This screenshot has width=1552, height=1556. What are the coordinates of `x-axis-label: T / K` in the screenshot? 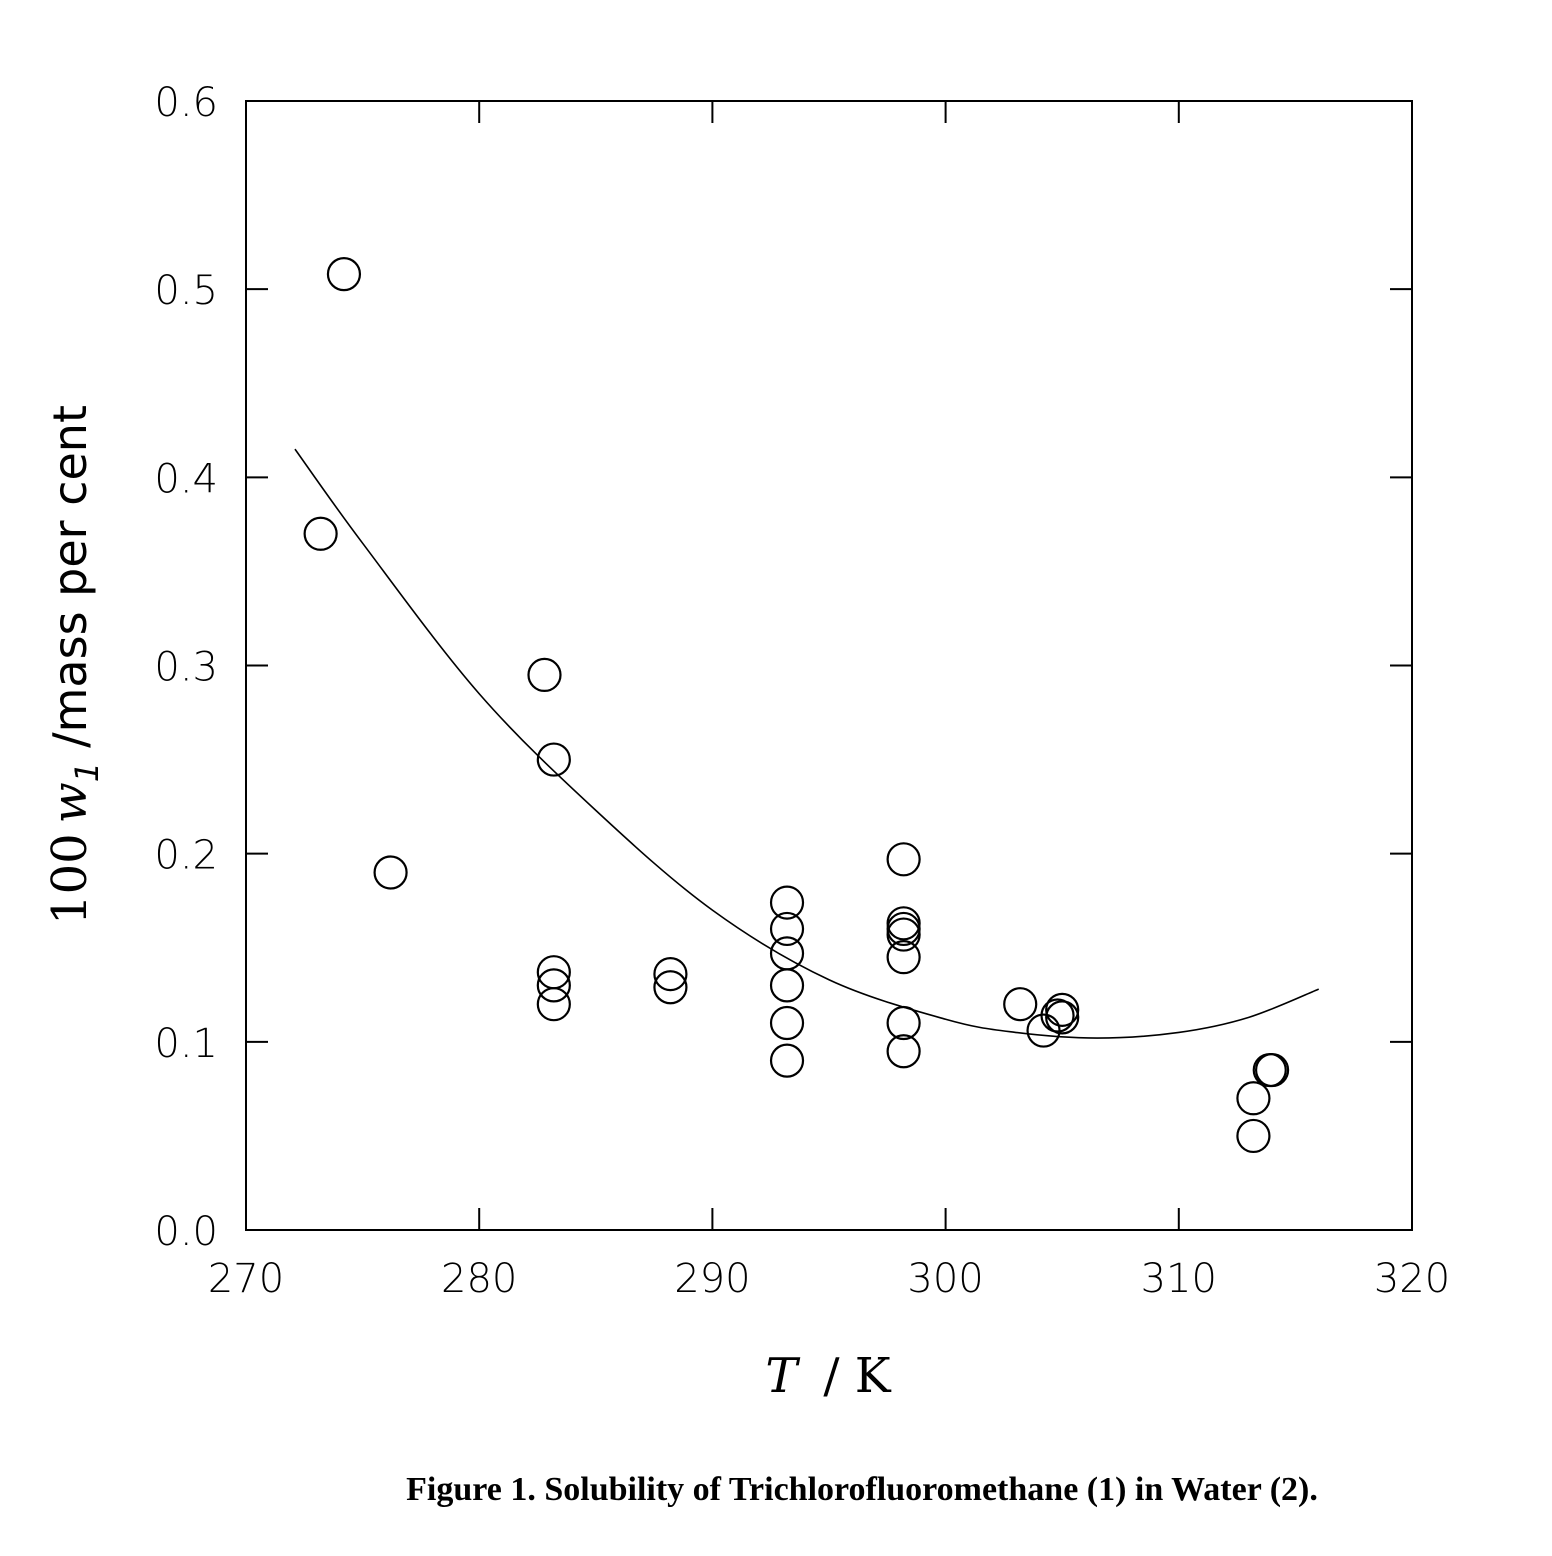 It's located at (828, 1376).